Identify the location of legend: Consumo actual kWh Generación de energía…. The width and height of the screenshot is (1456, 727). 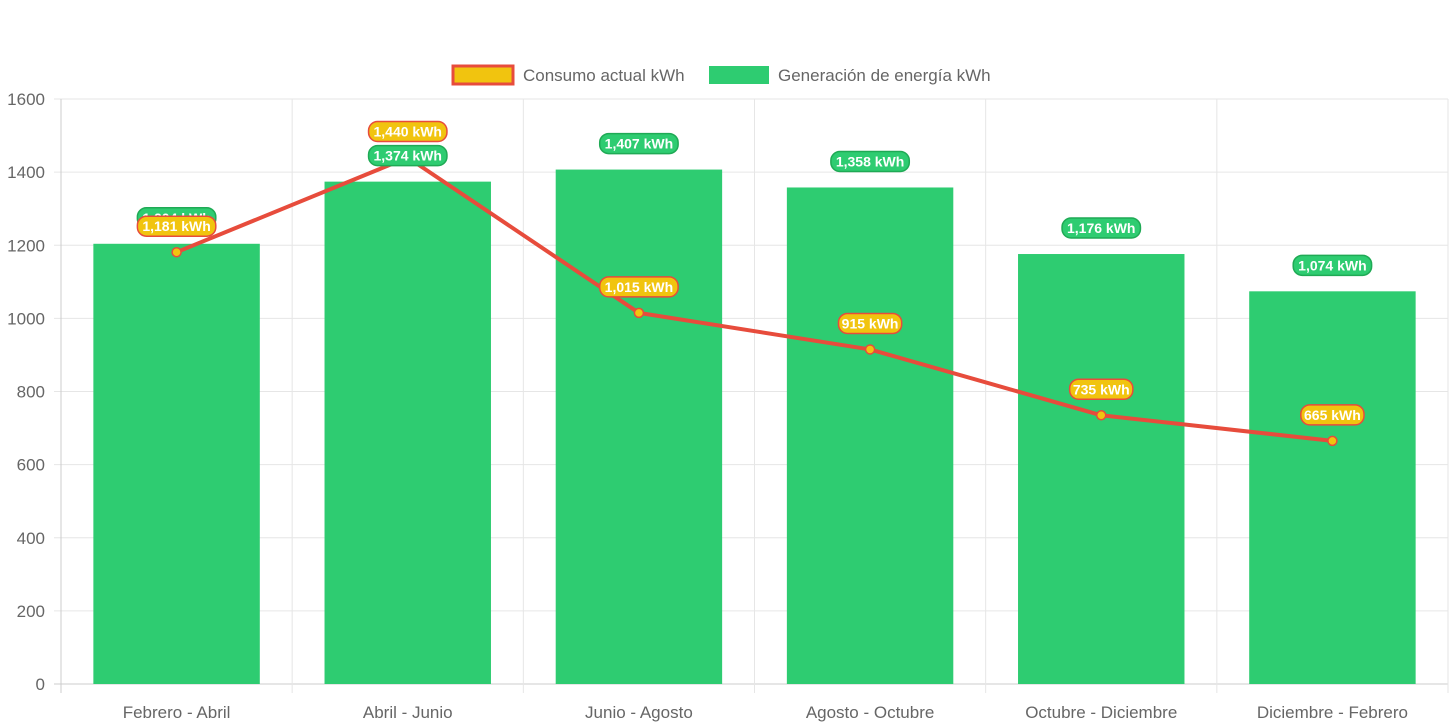
(721, 75).